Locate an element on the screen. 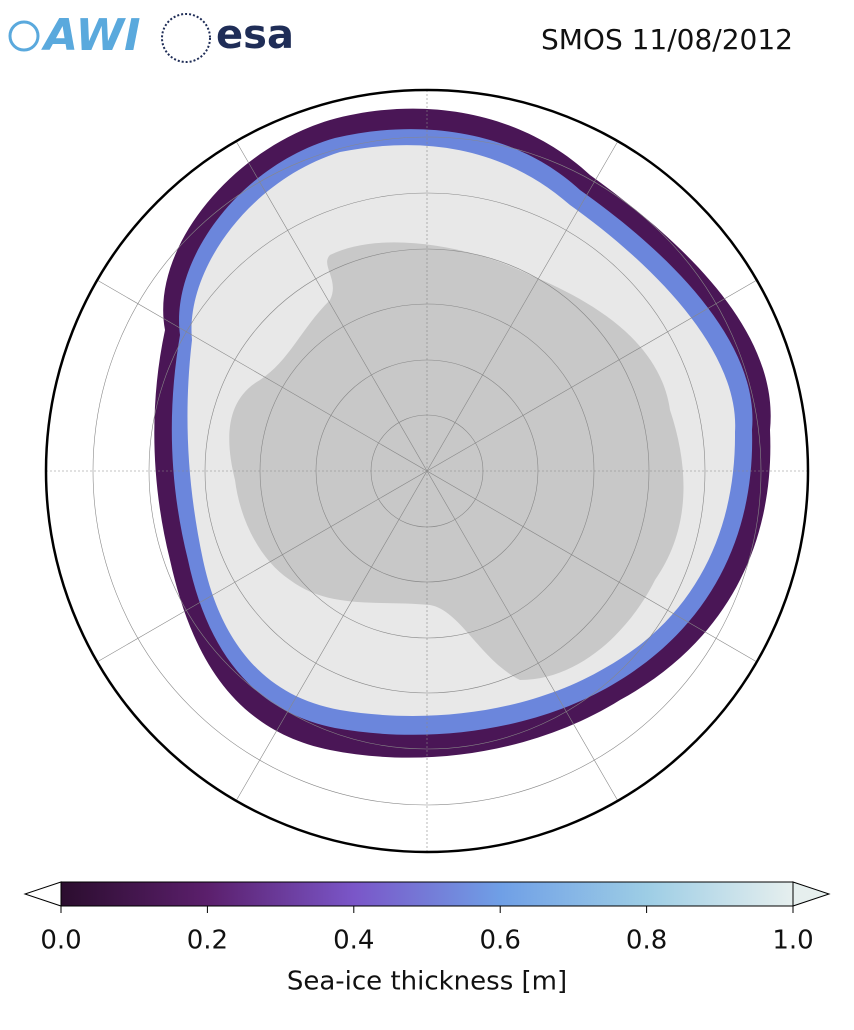  esa-globe is located at coordinates (186, 38).